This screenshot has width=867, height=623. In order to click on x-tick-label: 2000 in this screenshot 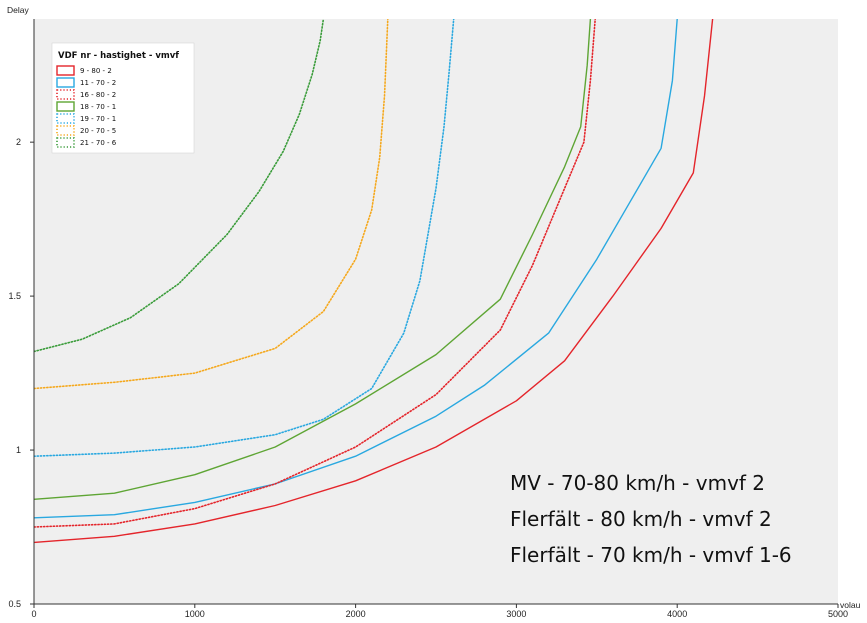, I will do `click(356, 614)`.